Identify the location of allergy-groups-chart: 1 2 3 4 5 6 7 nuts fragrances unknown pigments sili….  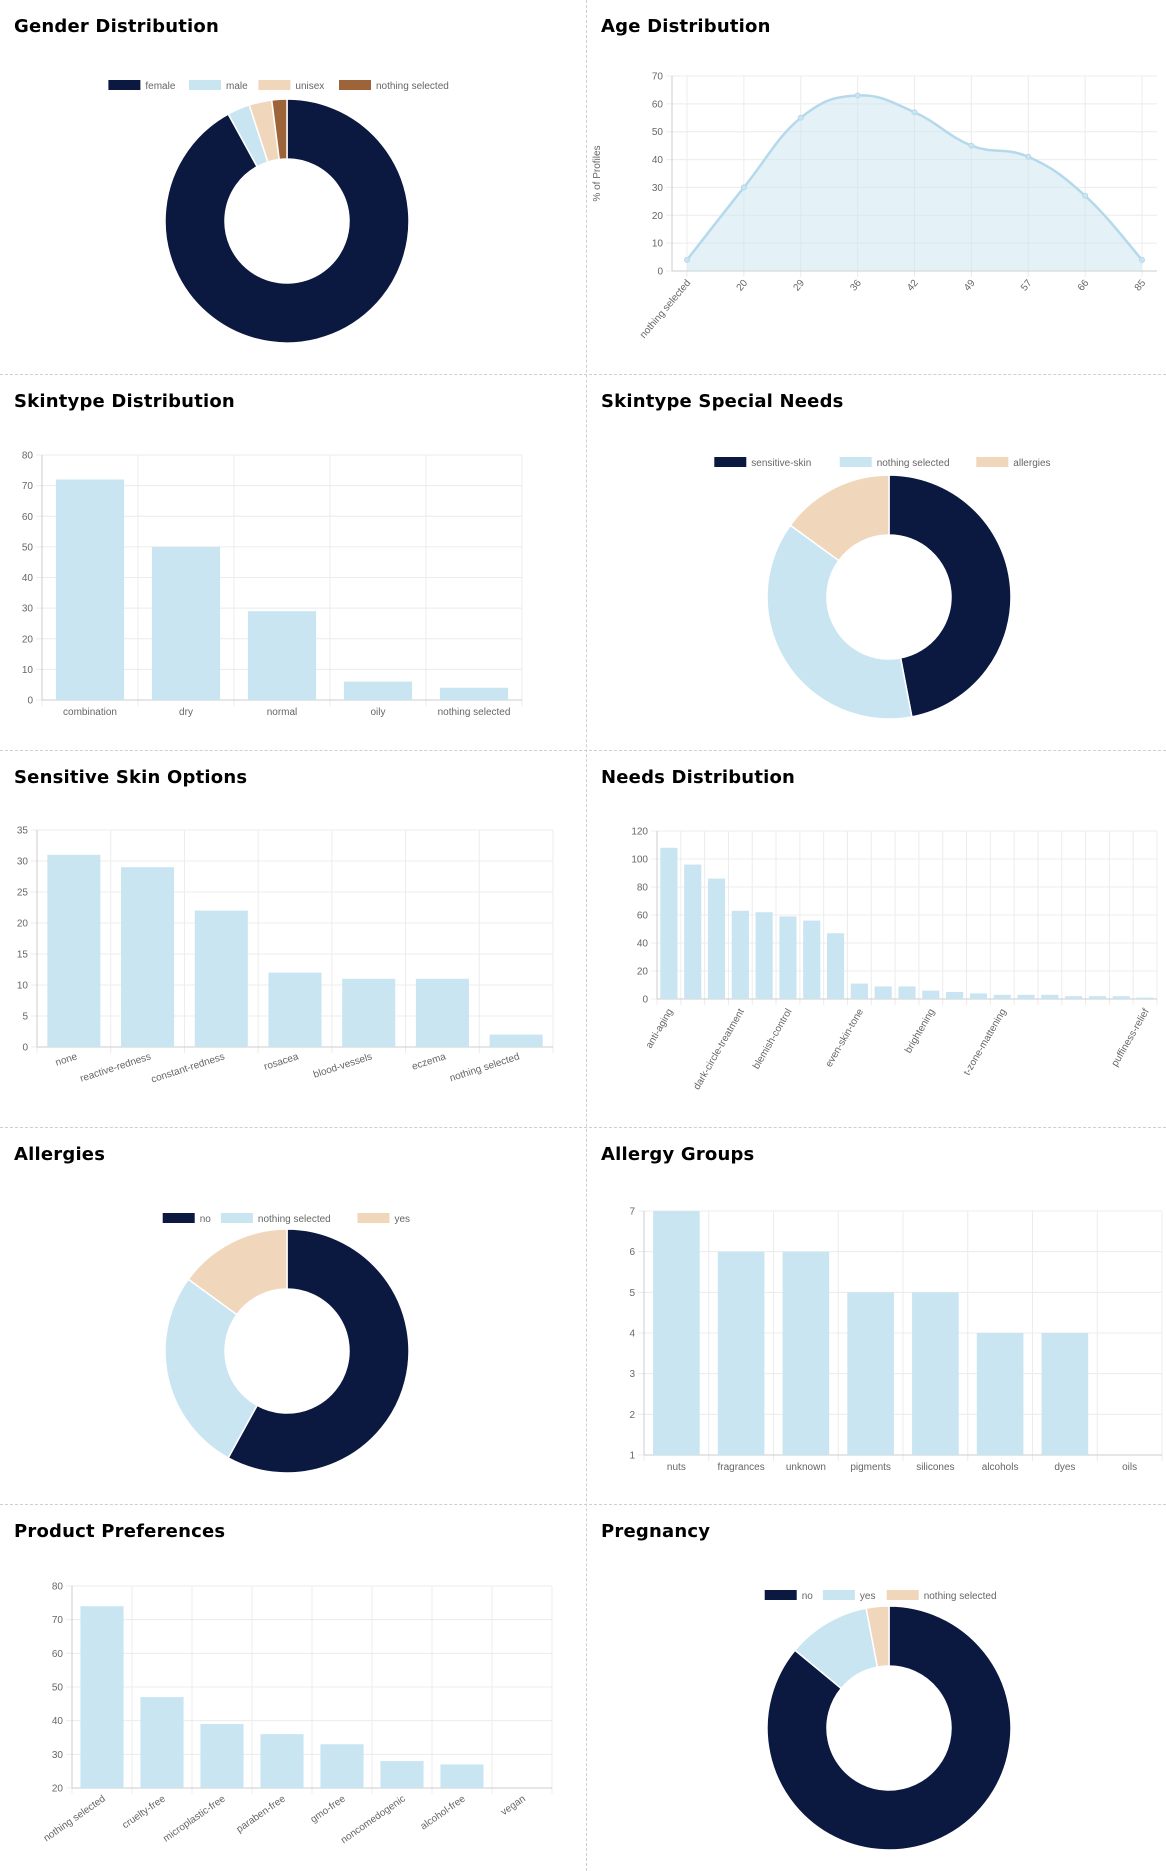
(896, 1340).